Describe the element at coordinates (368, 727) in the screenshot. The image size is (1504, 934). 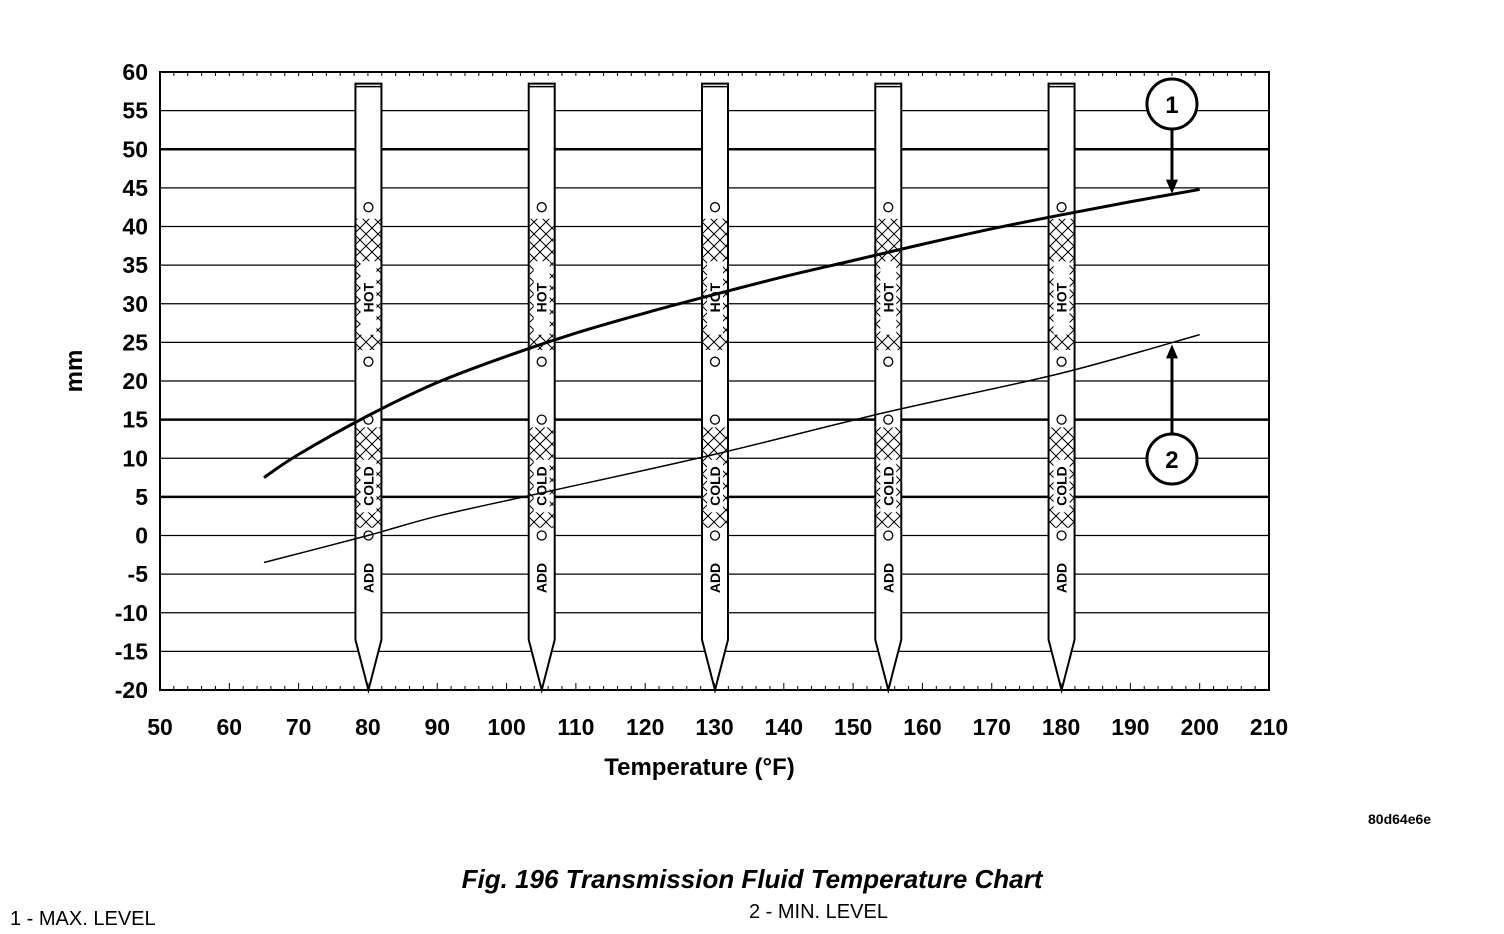
I see `x-tick-label: 80` at that location.